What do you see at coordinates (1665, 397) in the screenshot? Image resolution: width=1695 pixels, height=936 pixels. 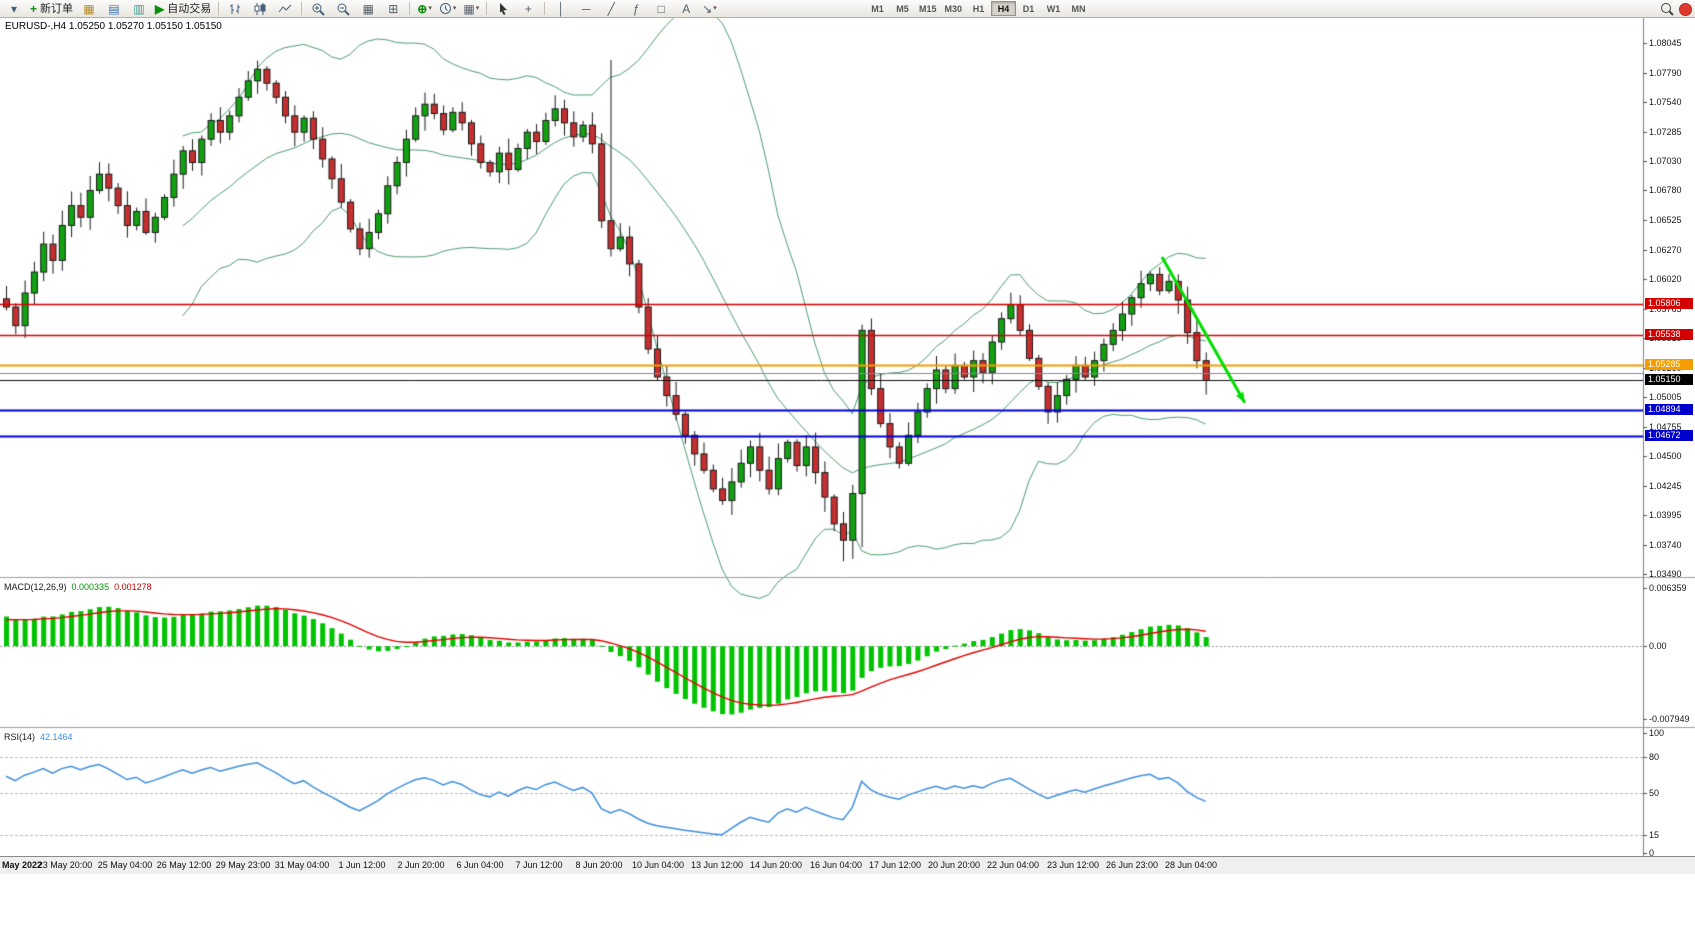 I see `price-tick: 1.05005` at bounding box center [1665, 397].